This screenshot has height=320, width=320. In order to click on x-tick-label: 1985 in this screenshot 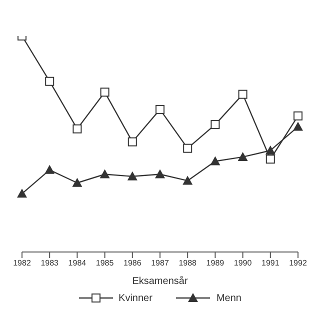, I will do `click(105, 263)`.